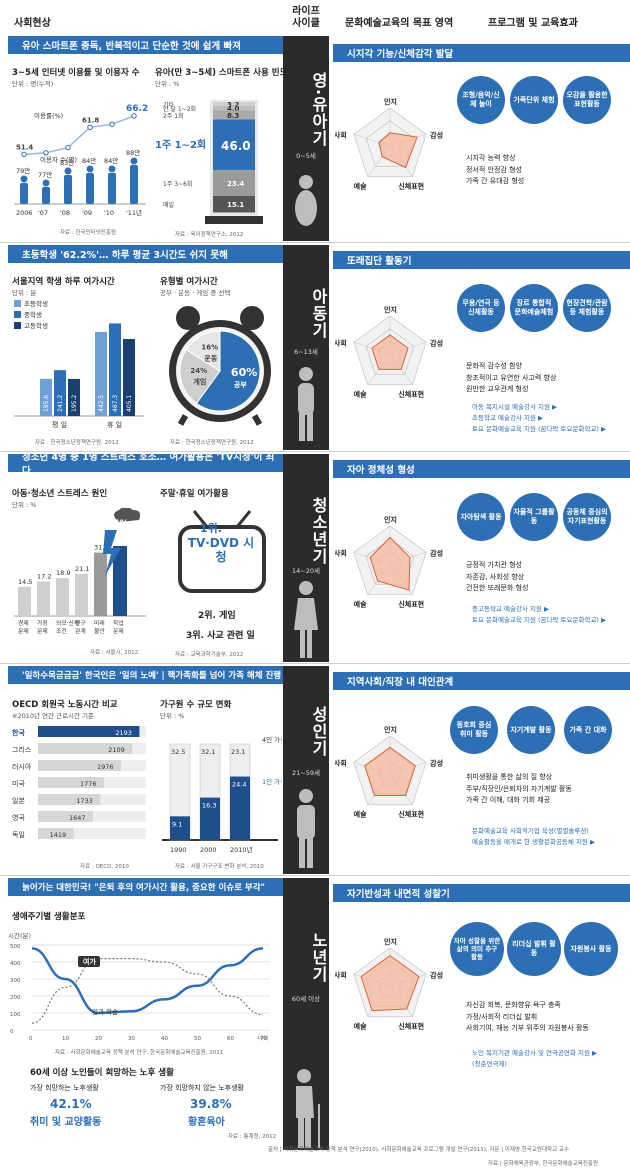 The width and height of the screenshot is (630, 1173). Describe the element at coordinates (306, 828) in the screenshot. I see `adult-silhouette-icon` at that location.